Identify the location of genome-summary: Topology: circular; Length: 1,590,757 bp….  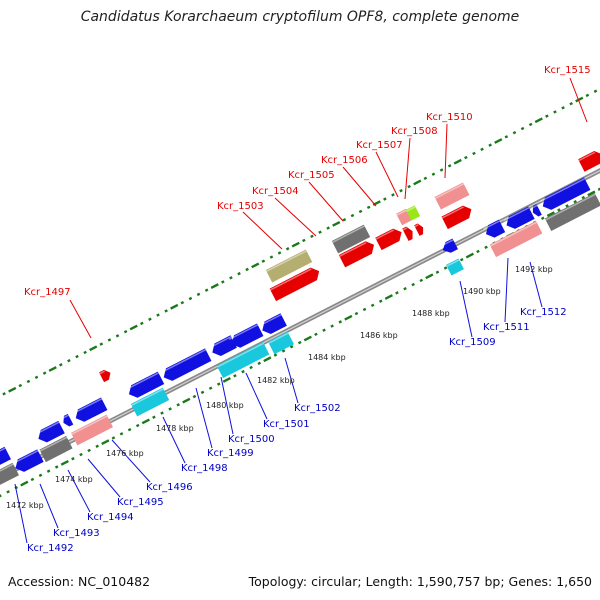
(420, 581).